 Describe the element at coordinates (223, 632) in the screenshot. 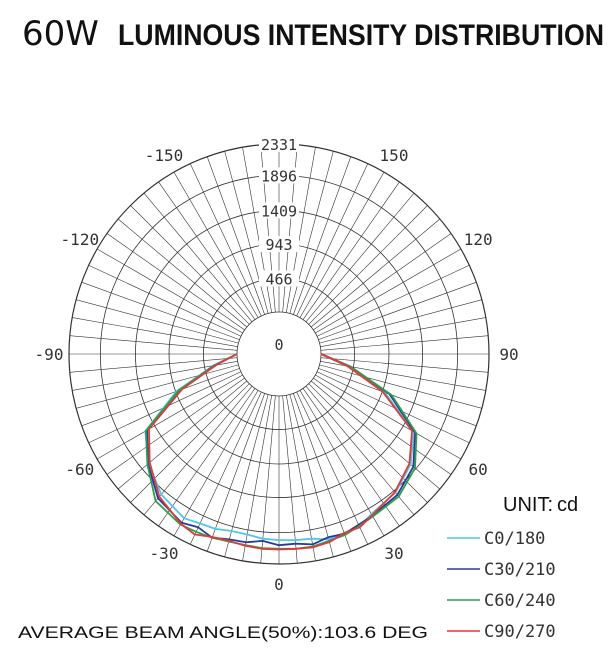

I see `beam-angle-footer: AVERAGE BEAM ANGLE(50%):103.6 DEG` at that location.